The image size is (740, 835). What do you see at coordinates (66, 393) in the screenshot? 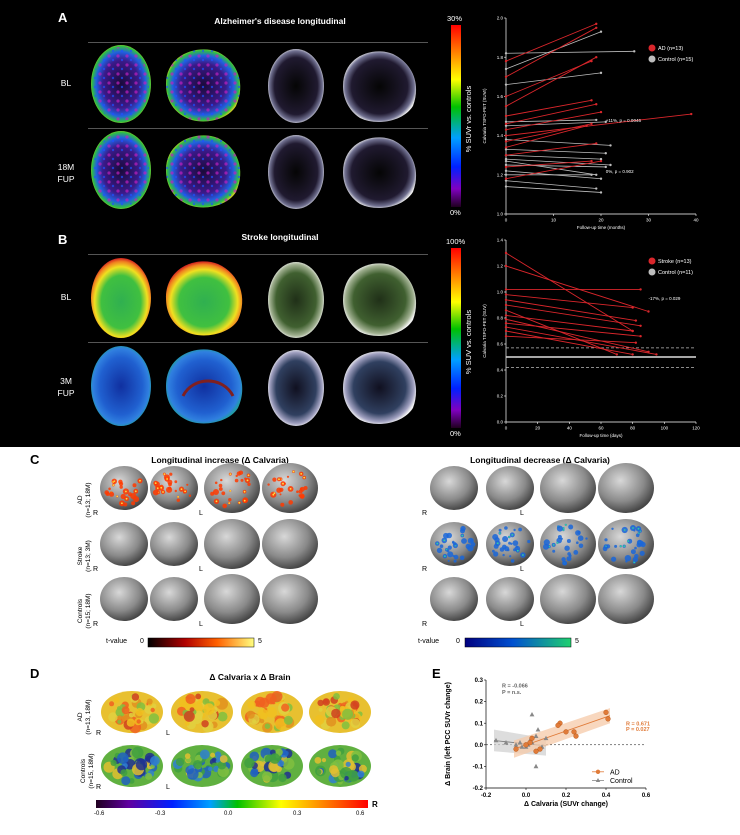
I see `row-label-fup: FUP` at bounding box center [66, 393].